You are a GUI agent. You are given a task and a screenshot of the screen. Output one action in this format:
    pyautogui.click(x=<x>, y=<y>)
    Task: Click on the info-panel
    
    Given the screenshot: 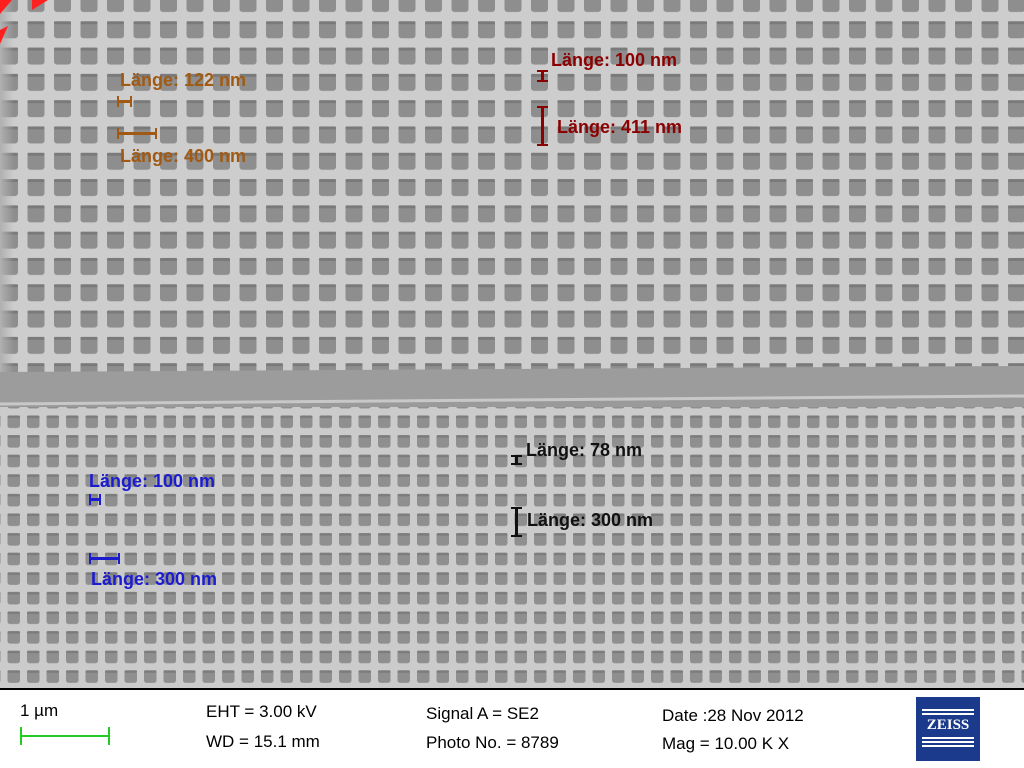 What is the action you would take?
    pyautogui.click(x=512, y=728)
    